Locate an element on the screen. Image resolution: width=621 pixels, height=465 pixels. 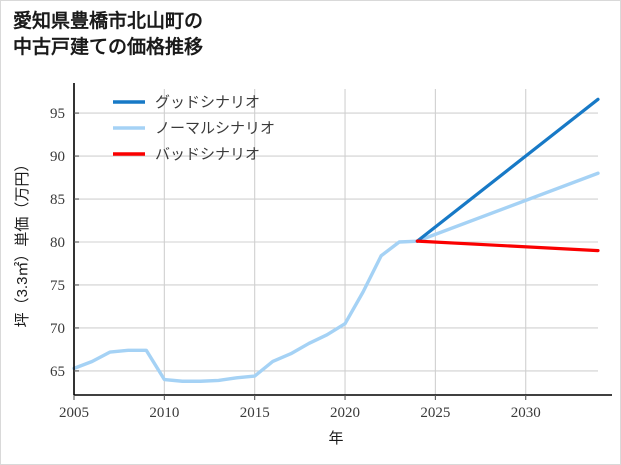
x-tick-label: 2030 is located at coordinates (526, 413).